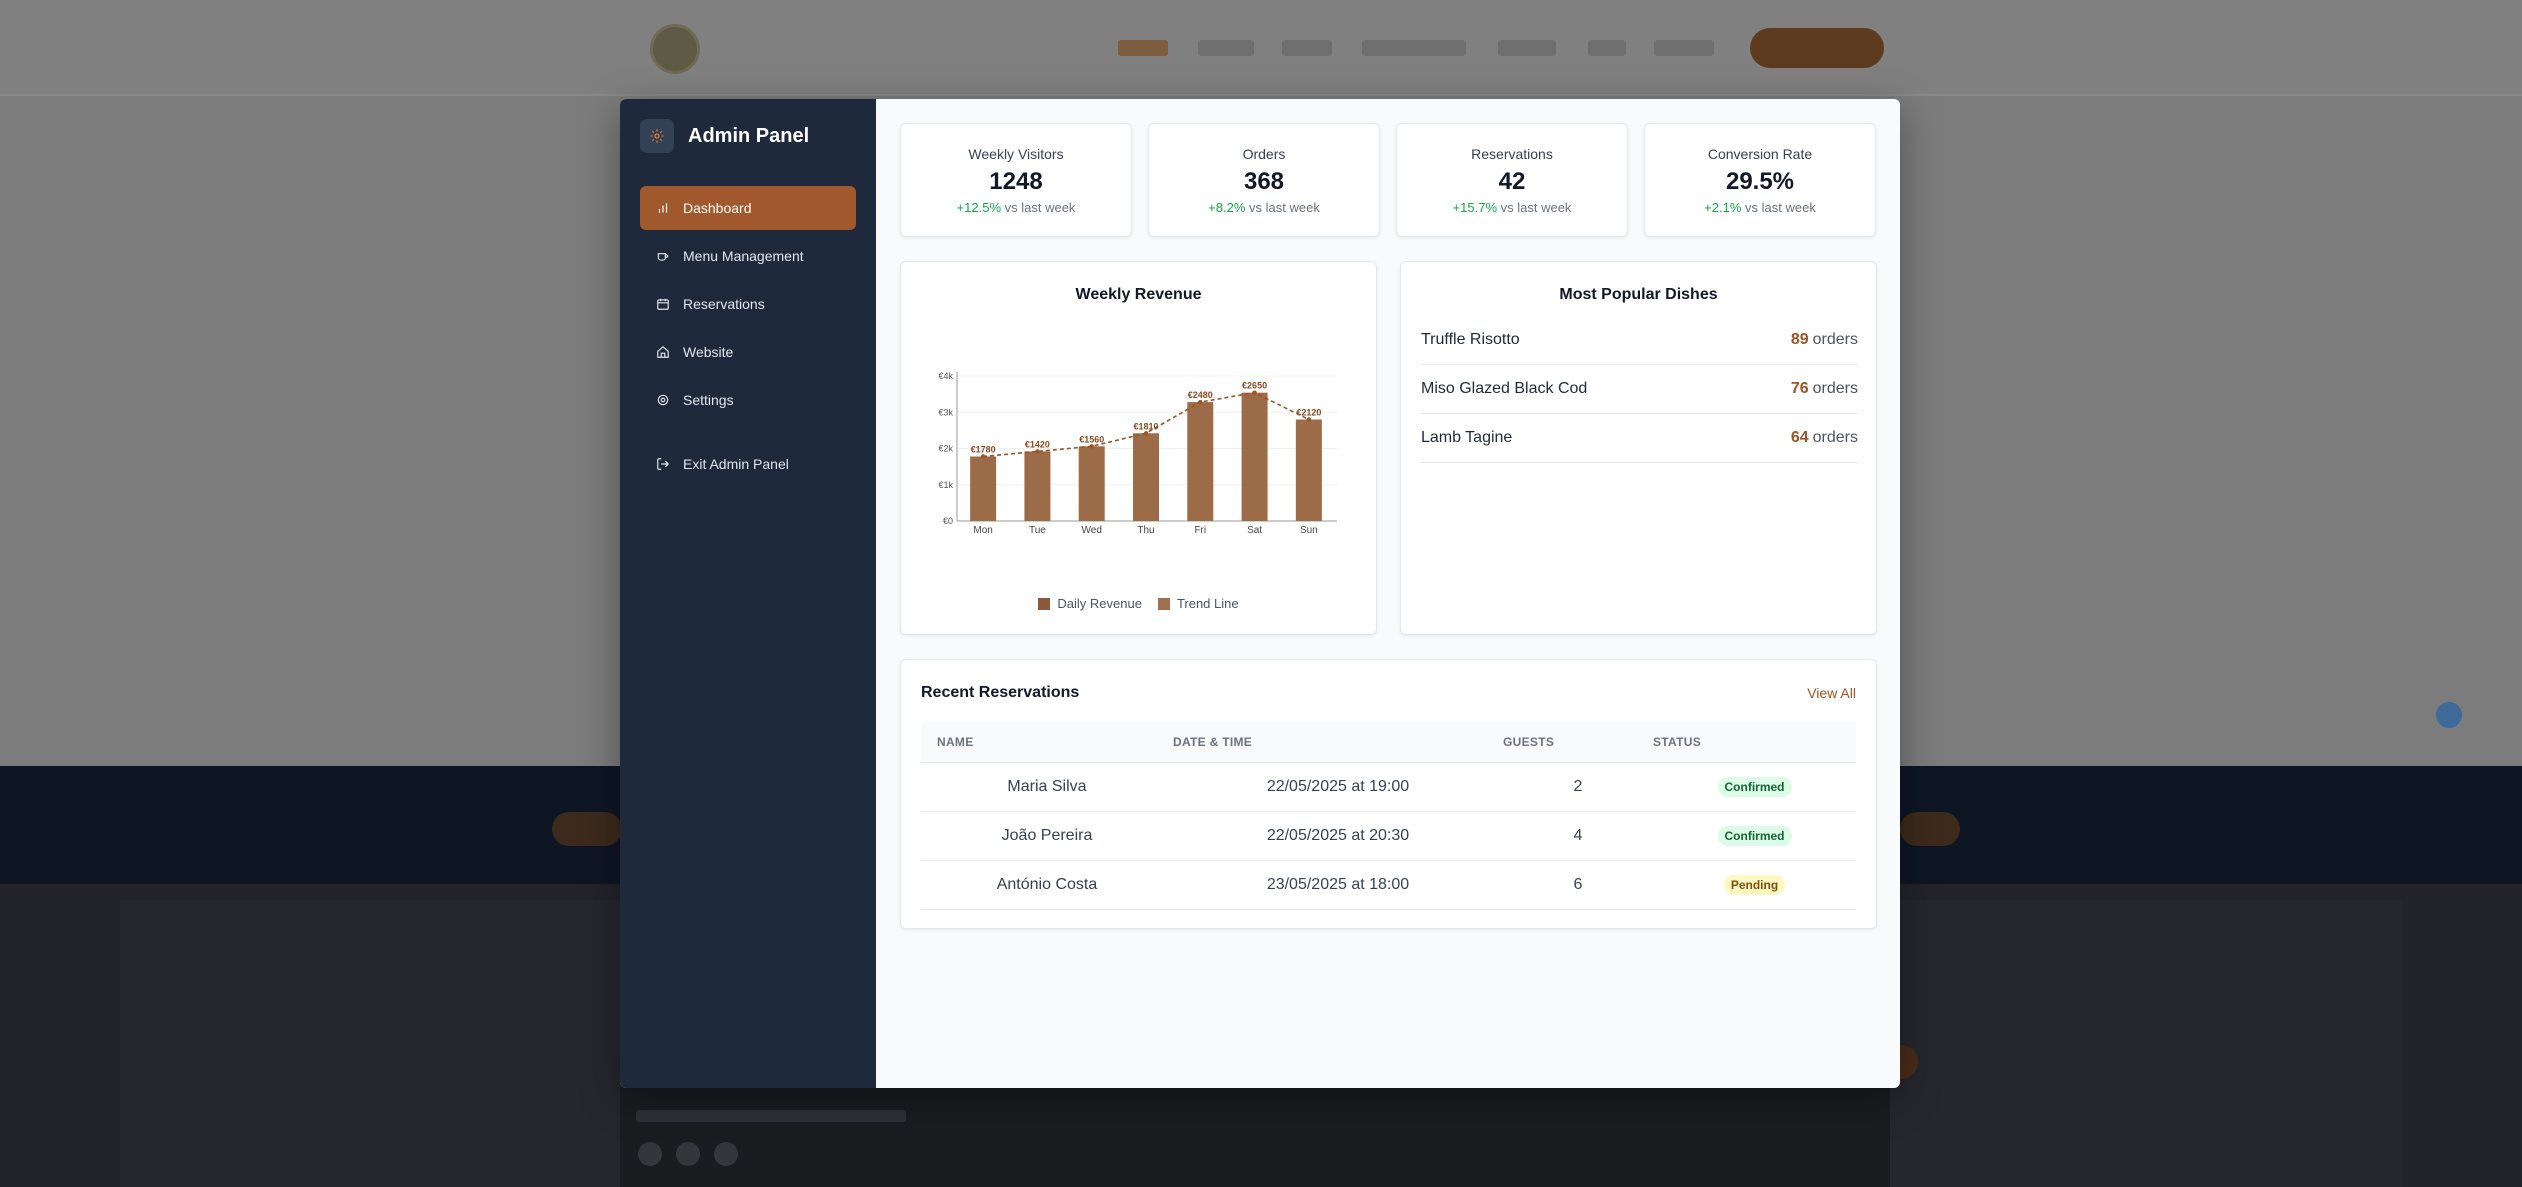 The height and width of the screenshot is (1187, 2522). I want to click on sidebar-item-reservations: Reservations, so click(748, 304).